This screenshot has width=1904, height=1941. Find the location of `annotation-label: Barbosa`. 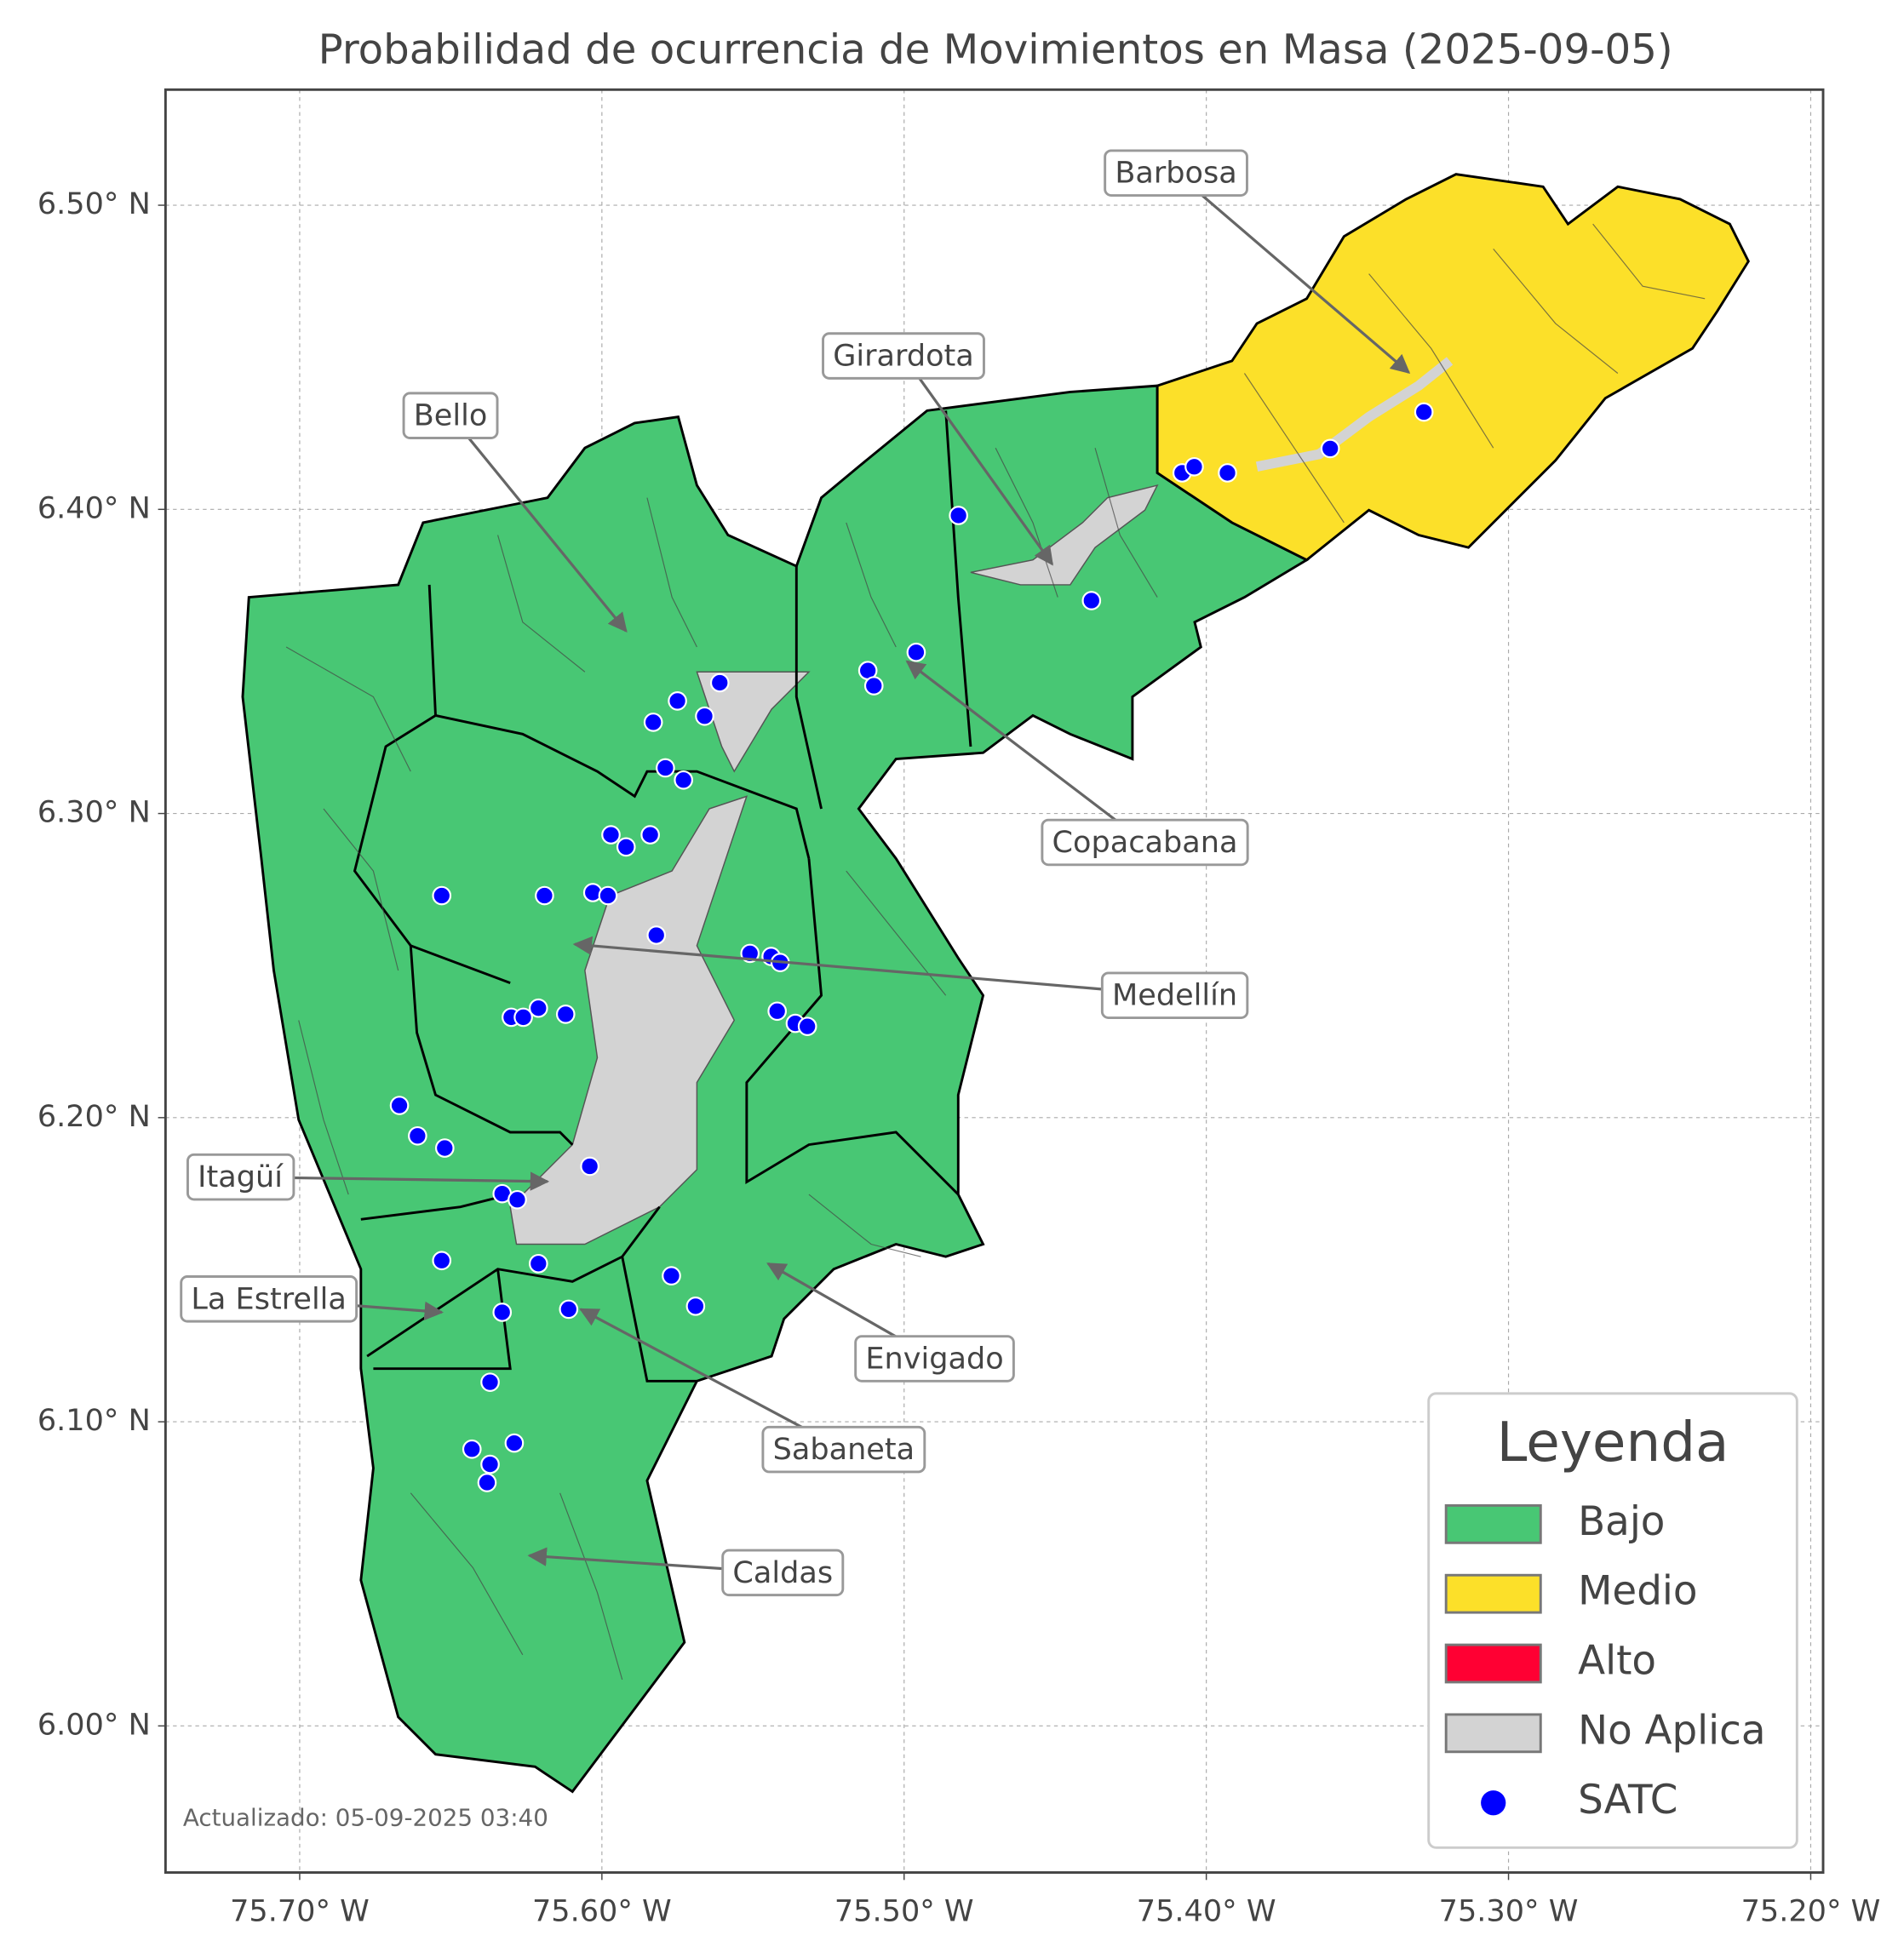

annotation-label: Barbosa is located at coordinates (1175, 173).